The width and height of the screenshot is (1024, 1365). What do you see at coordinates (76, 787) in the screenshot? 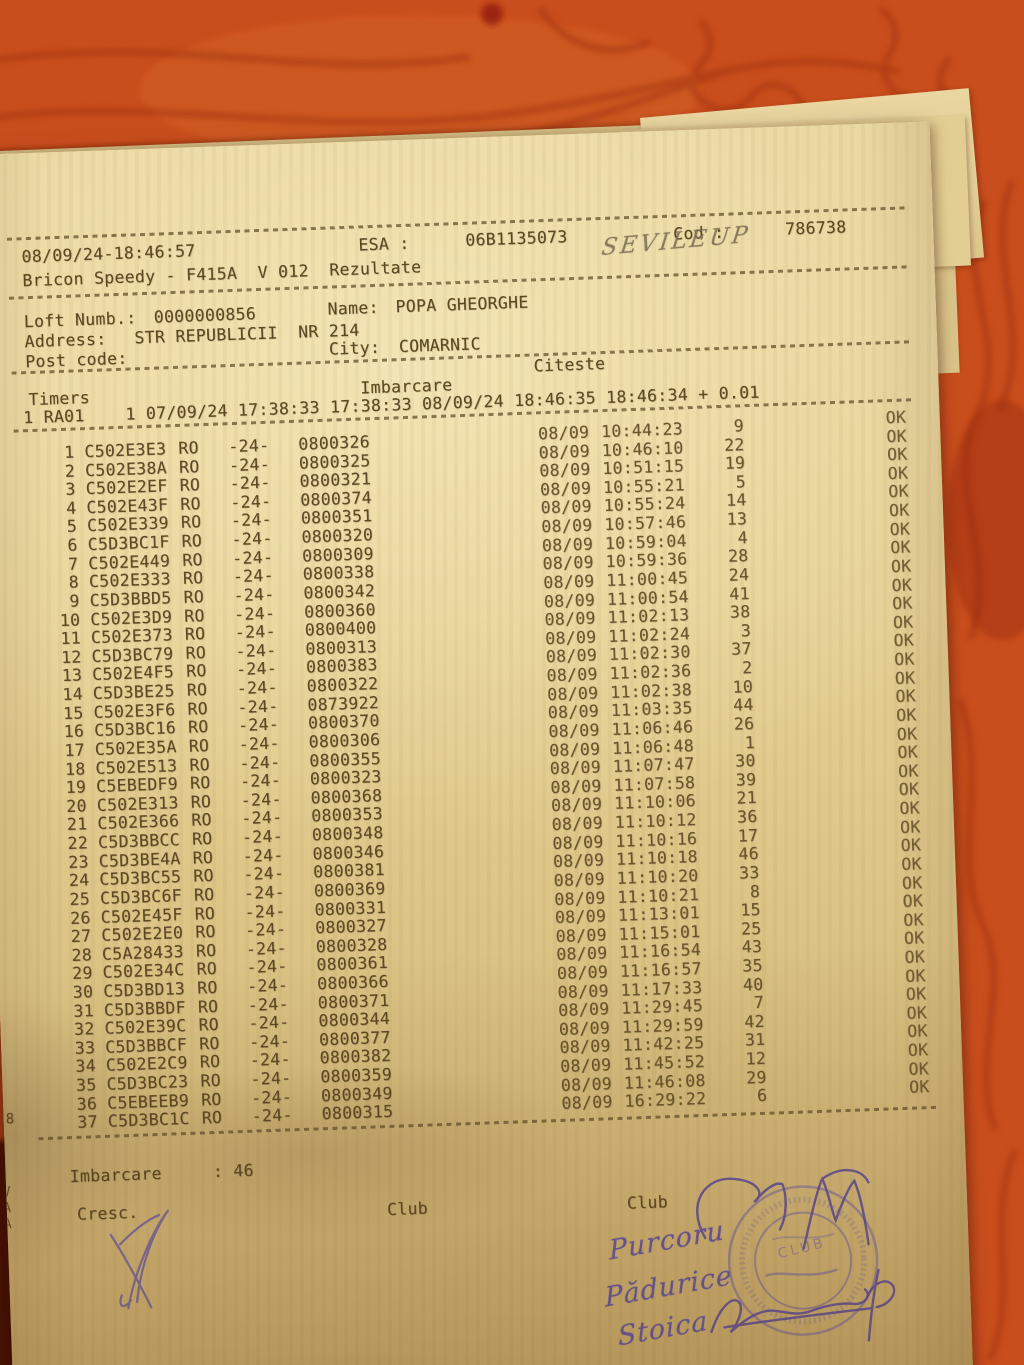
I see `row-index: 19` at bounding box center [76, 787].